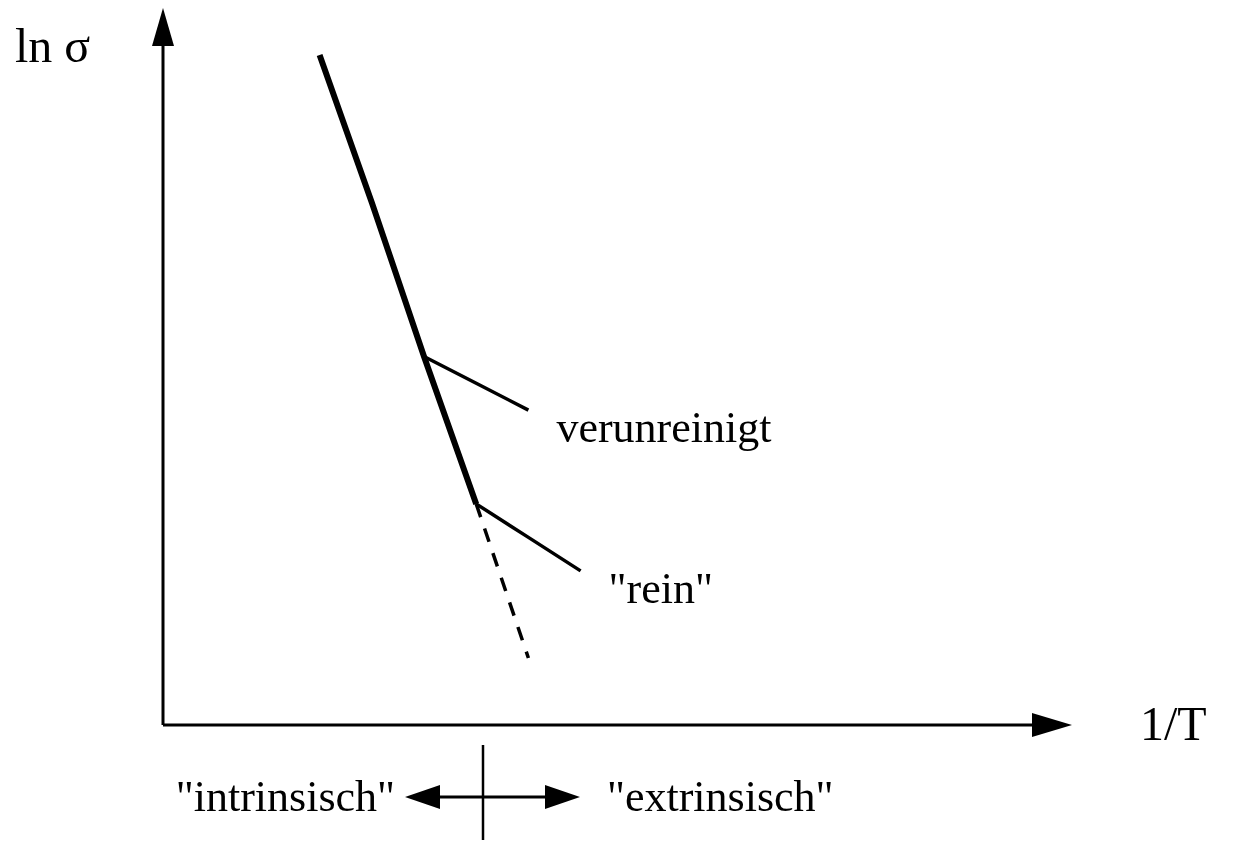  What do you see at coordinates (285, 796) in the screenshot?
I see `text: "intrinsisch"` at bounding box center [285, 796].